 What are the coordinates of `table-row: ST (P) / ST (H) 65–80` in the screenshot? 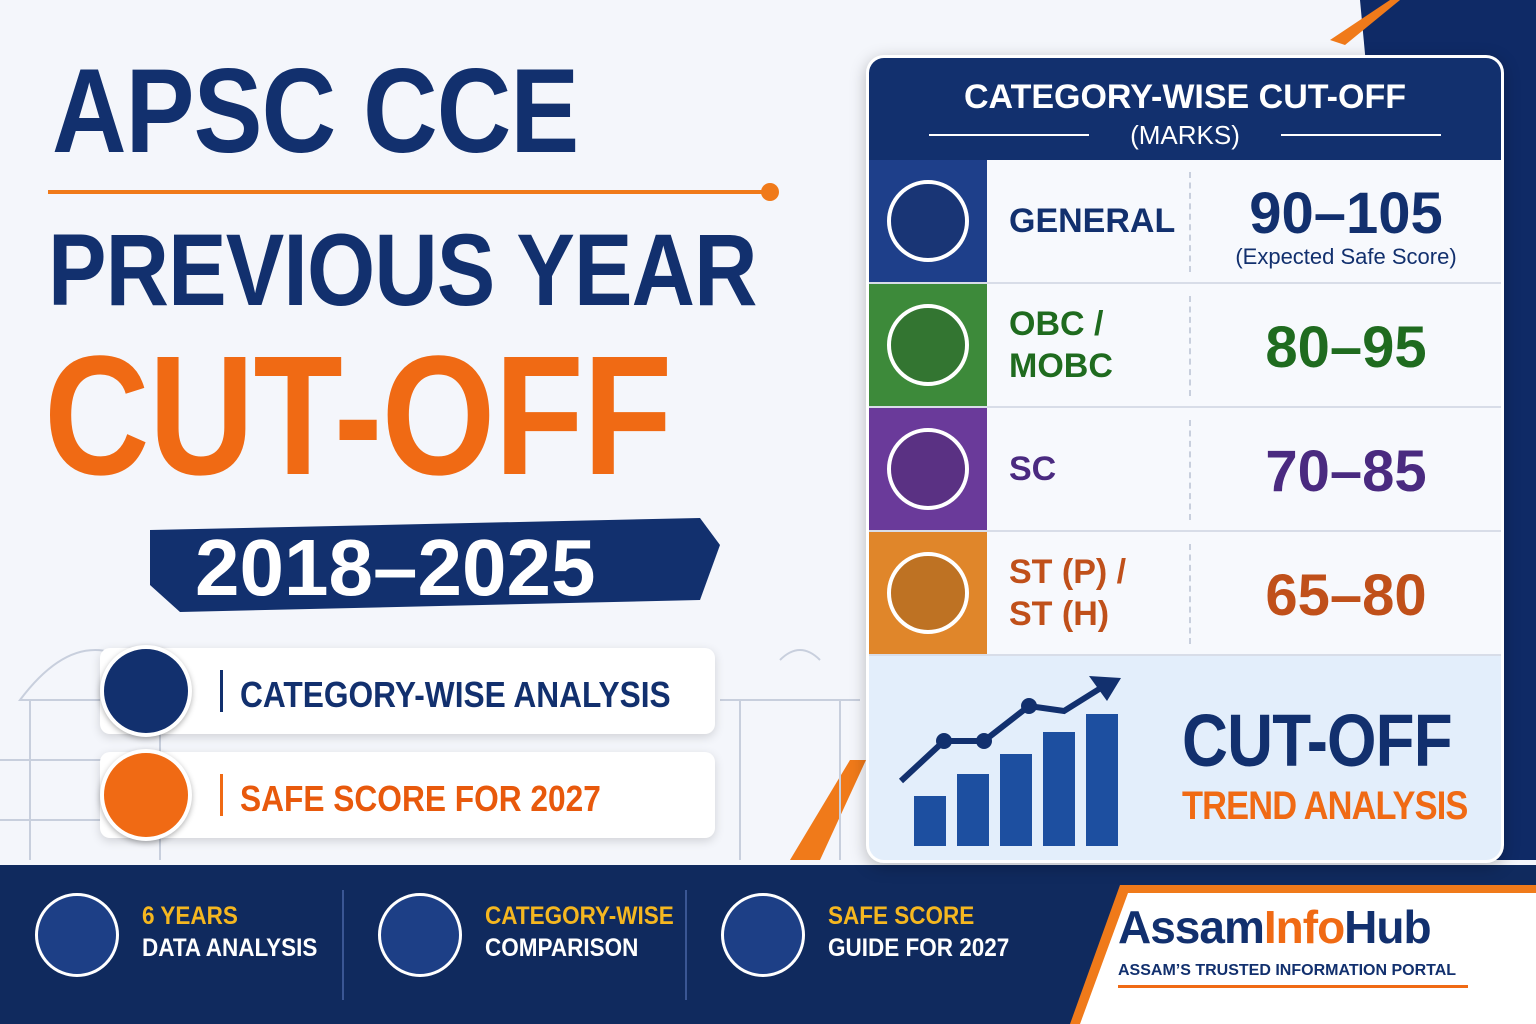 It's located at (1185, 594).